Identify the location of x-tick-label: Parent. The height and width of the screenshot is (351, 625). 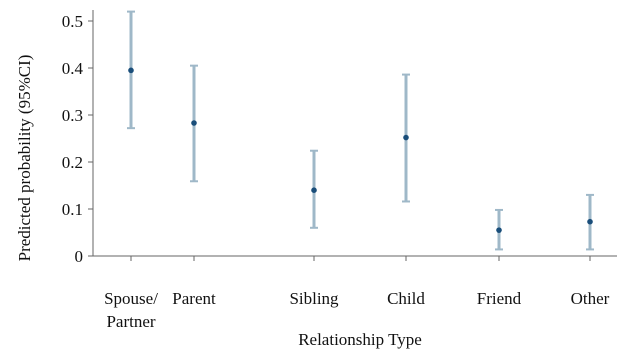
(194, 298).